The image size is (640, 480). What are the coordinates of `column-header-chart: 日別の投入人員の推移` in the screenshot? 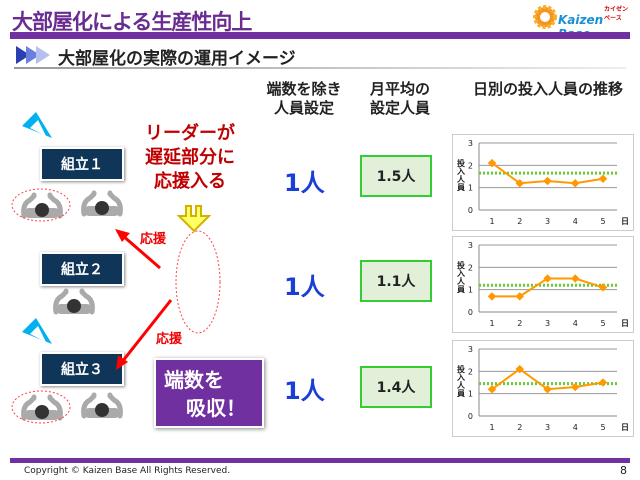 It's located at (547, 89).